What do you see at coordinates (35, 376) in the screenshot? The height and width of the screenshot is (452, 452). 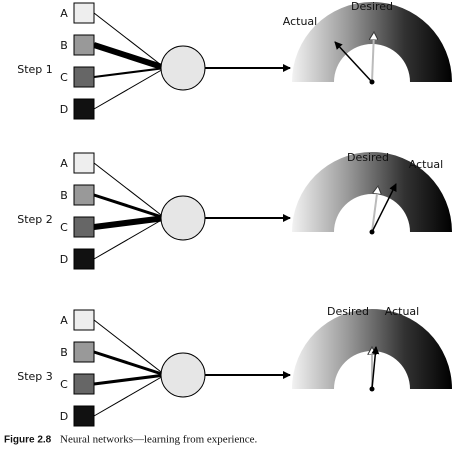 I see `step-label: Step 3` at bounding box center [35, 376].